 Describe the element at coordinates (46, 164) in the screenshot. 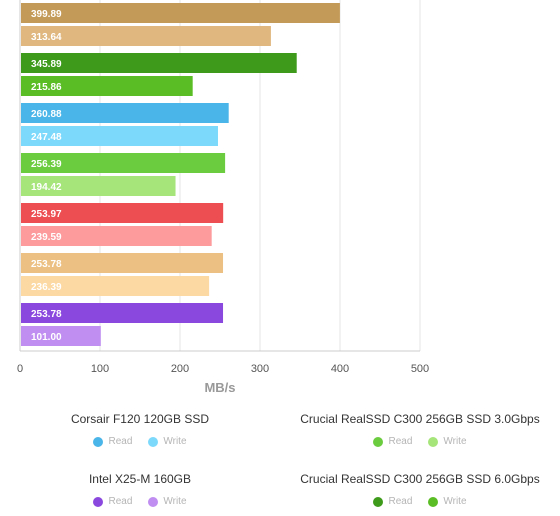

I see `bar-value-label: 256.39` at that location.